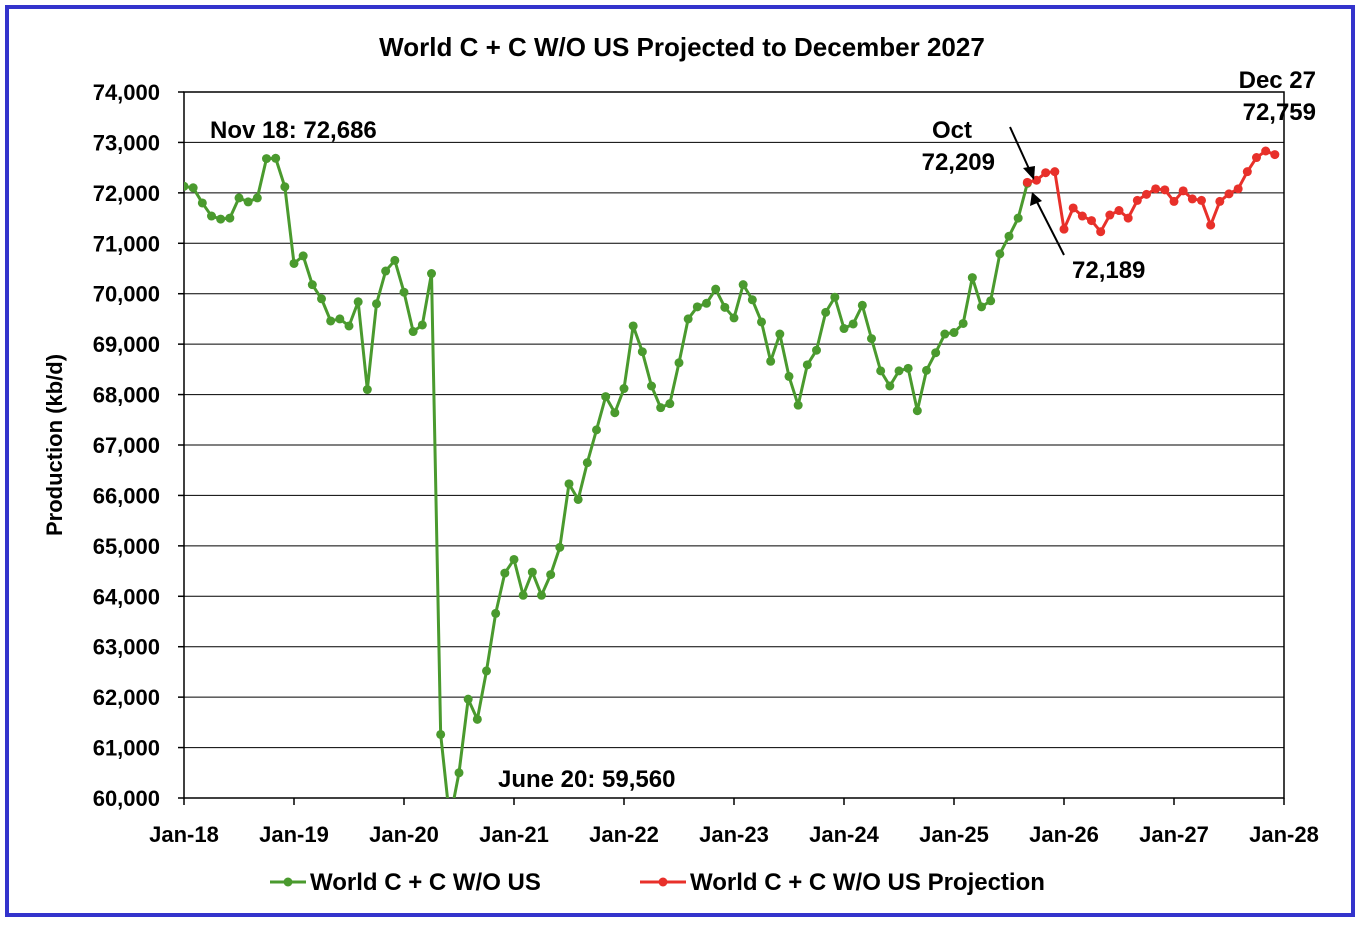 The image size is (1366, 928). I want to click on x-tick-label: Jan-25, so click(954, 834).